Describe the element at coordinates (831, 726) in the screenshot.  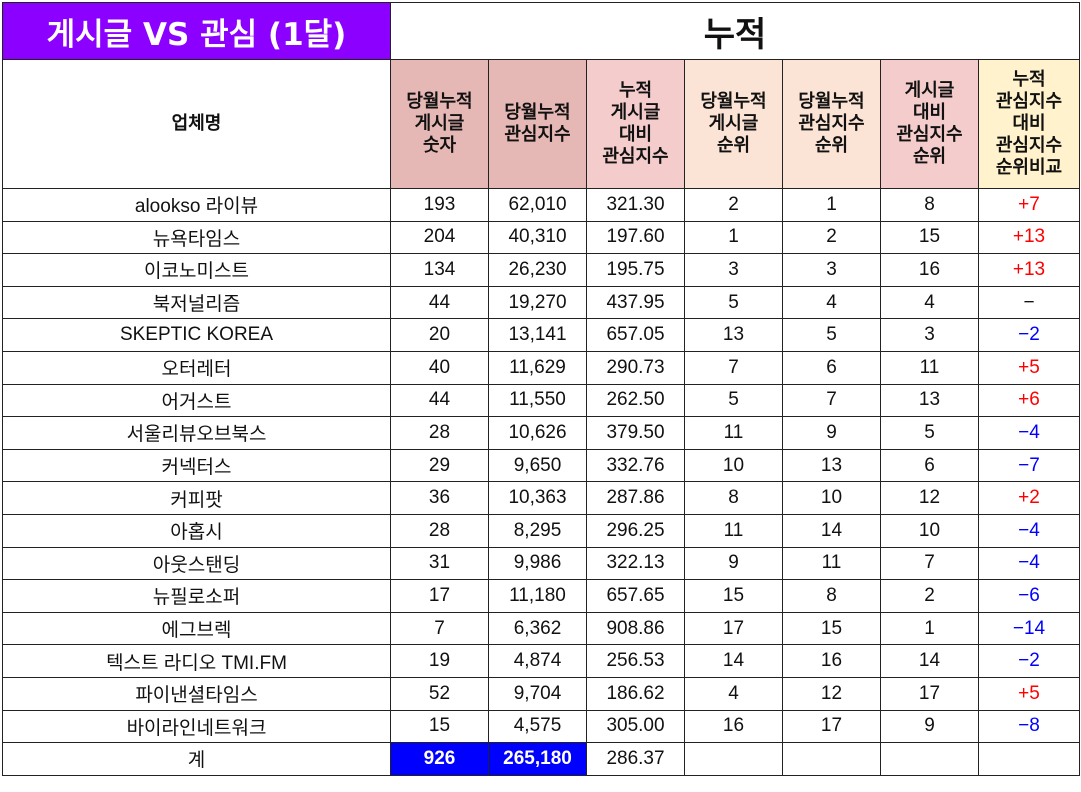
I see `interest-rank-cell: 17` at that location.